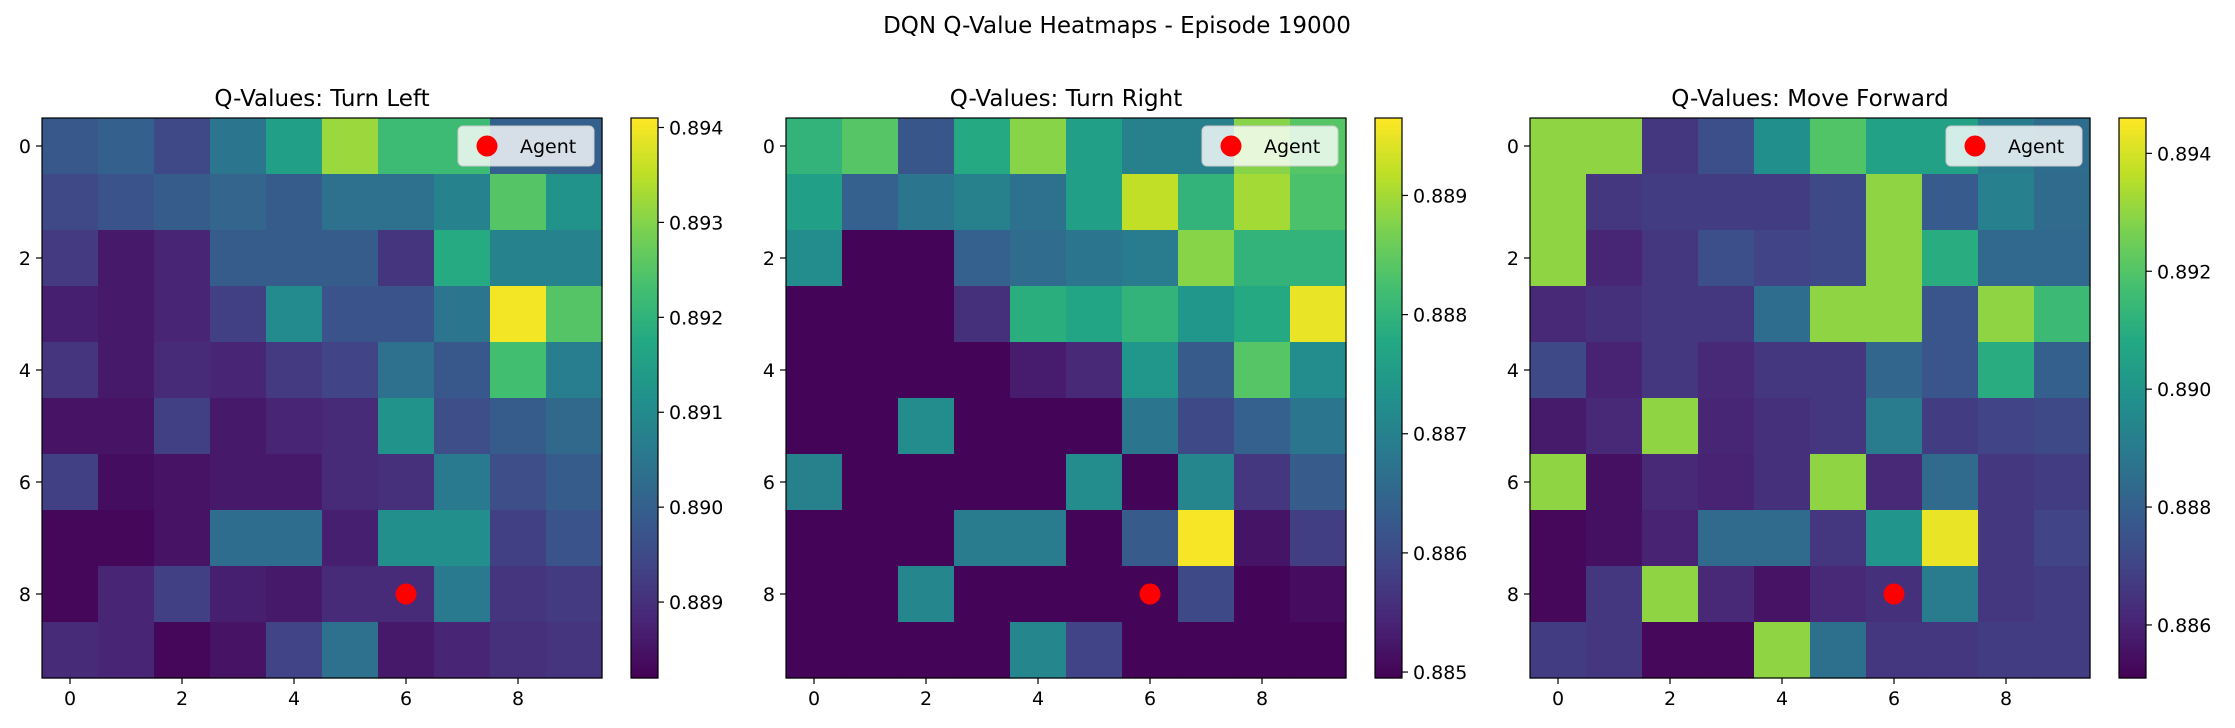 This screenshot has width=2235, height=728. What do you see at coordinates (696, 223) in the screenshot?
I see `colorbar-tick-label: 0.893` at bounding box center [696, 223].